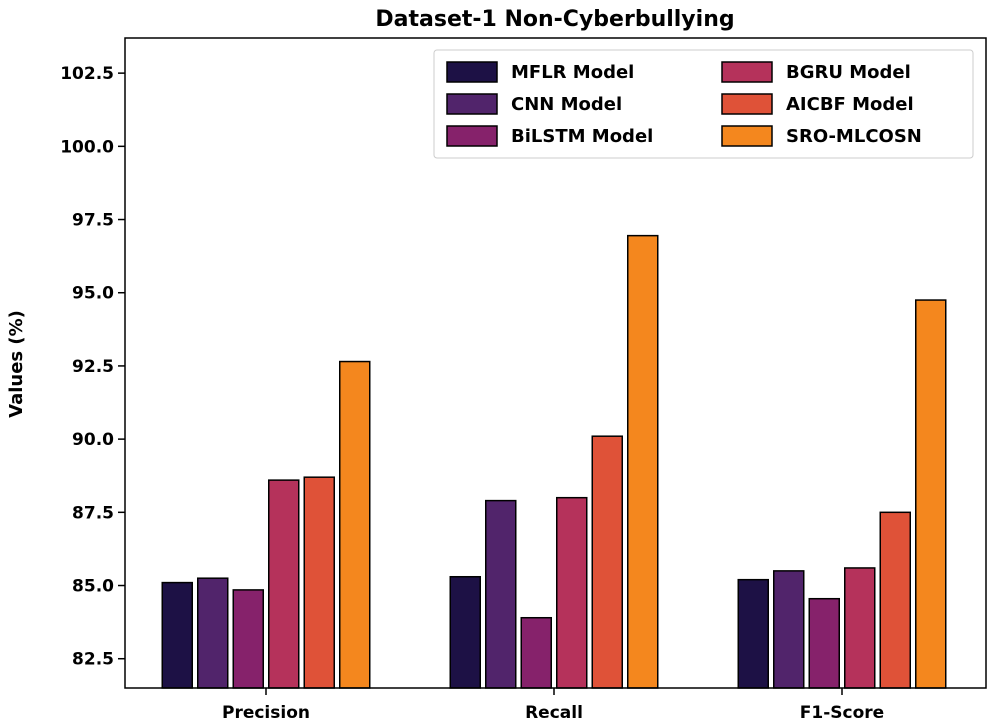  I want to click on bar-bgru-model-recall, so click(572, 592).